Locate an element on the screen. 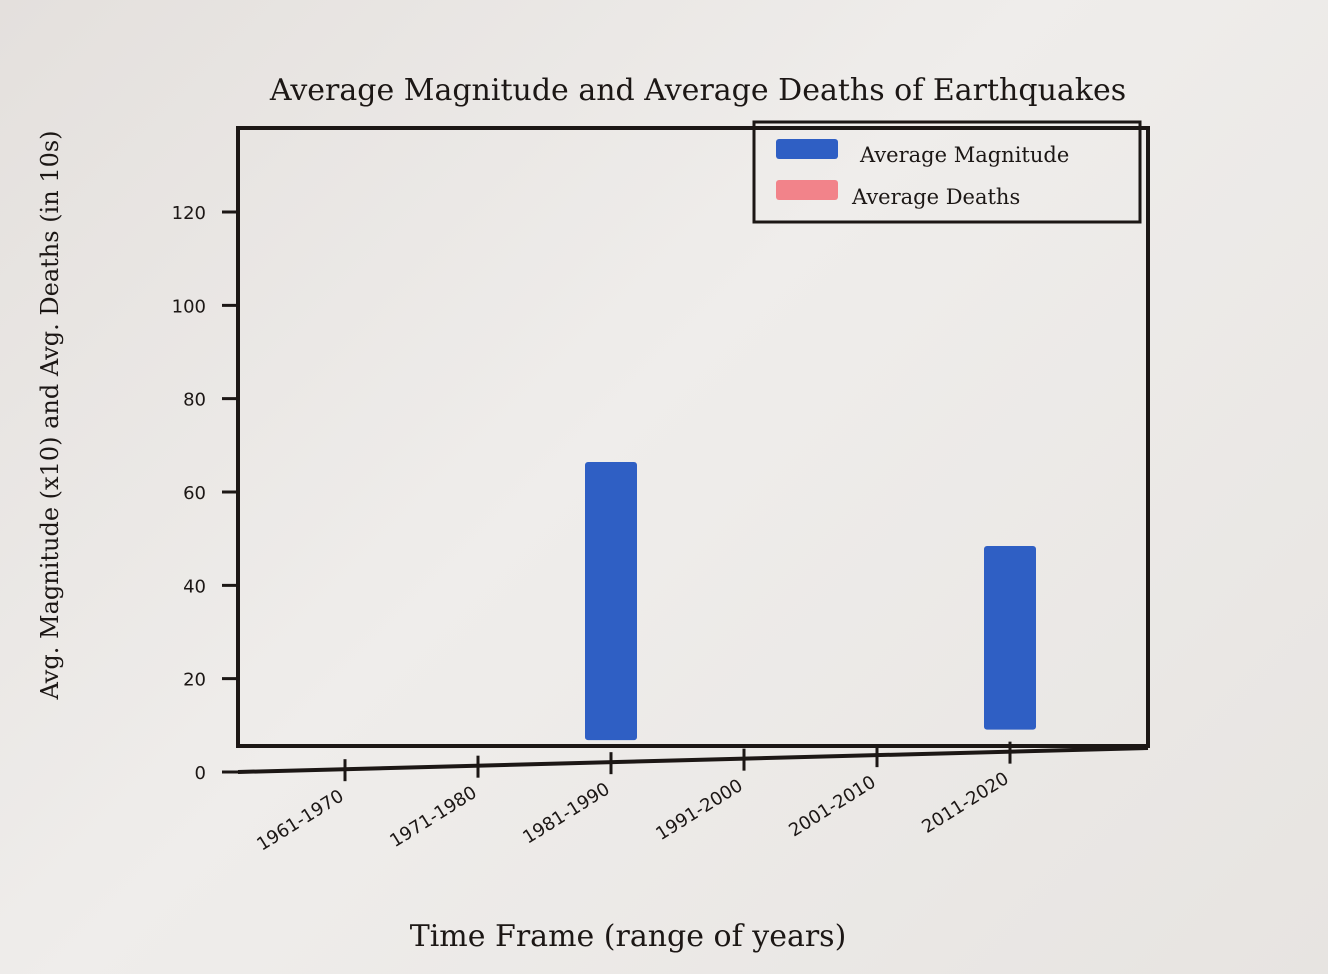  y-tick-label: 0 is located at coordinates (200, 773).